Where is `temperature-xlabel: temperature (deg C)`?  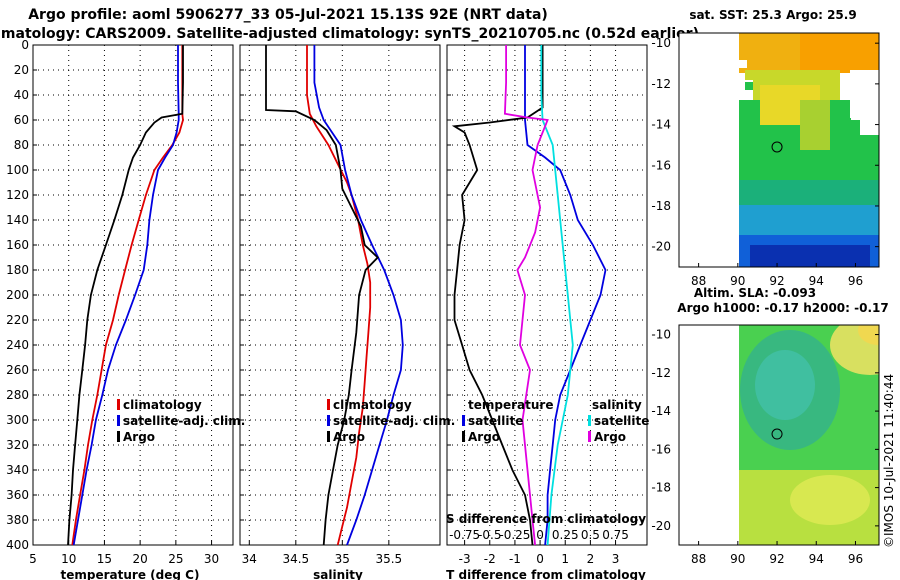
temperature-xlabel: temperature (deg C) is located at coordinates (130, 574).